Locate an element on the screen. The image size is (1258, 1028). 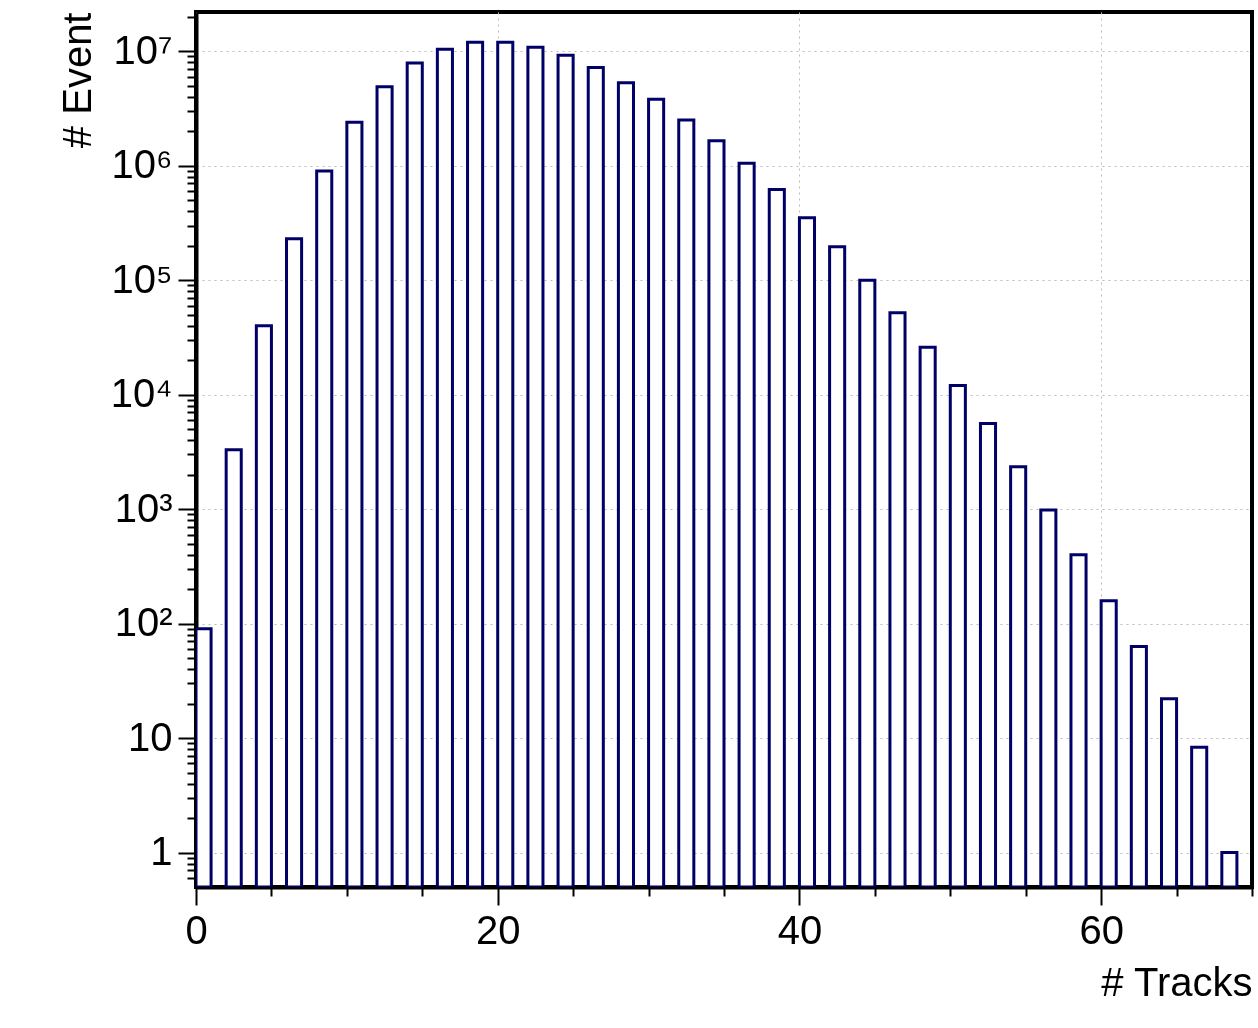
y-tick-label: 10³ is located at coordinates (143, 507).